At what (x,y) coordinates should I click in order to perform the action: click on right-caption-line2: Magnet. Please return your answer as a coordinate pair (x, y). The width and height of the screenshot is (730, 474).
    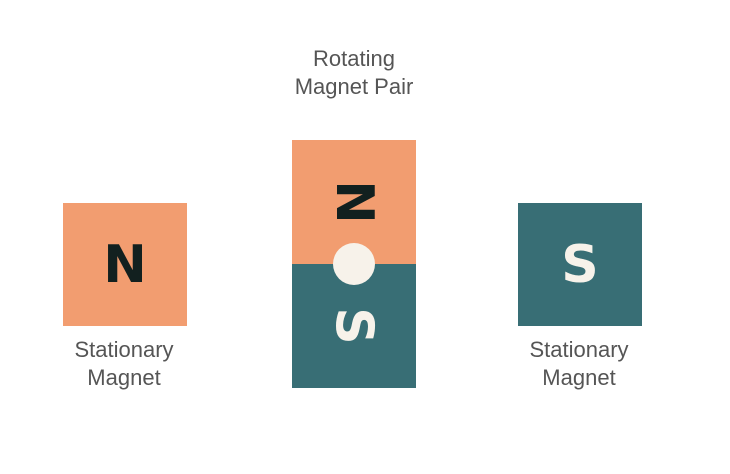
    Looking at the image, I should click on (579, 377).